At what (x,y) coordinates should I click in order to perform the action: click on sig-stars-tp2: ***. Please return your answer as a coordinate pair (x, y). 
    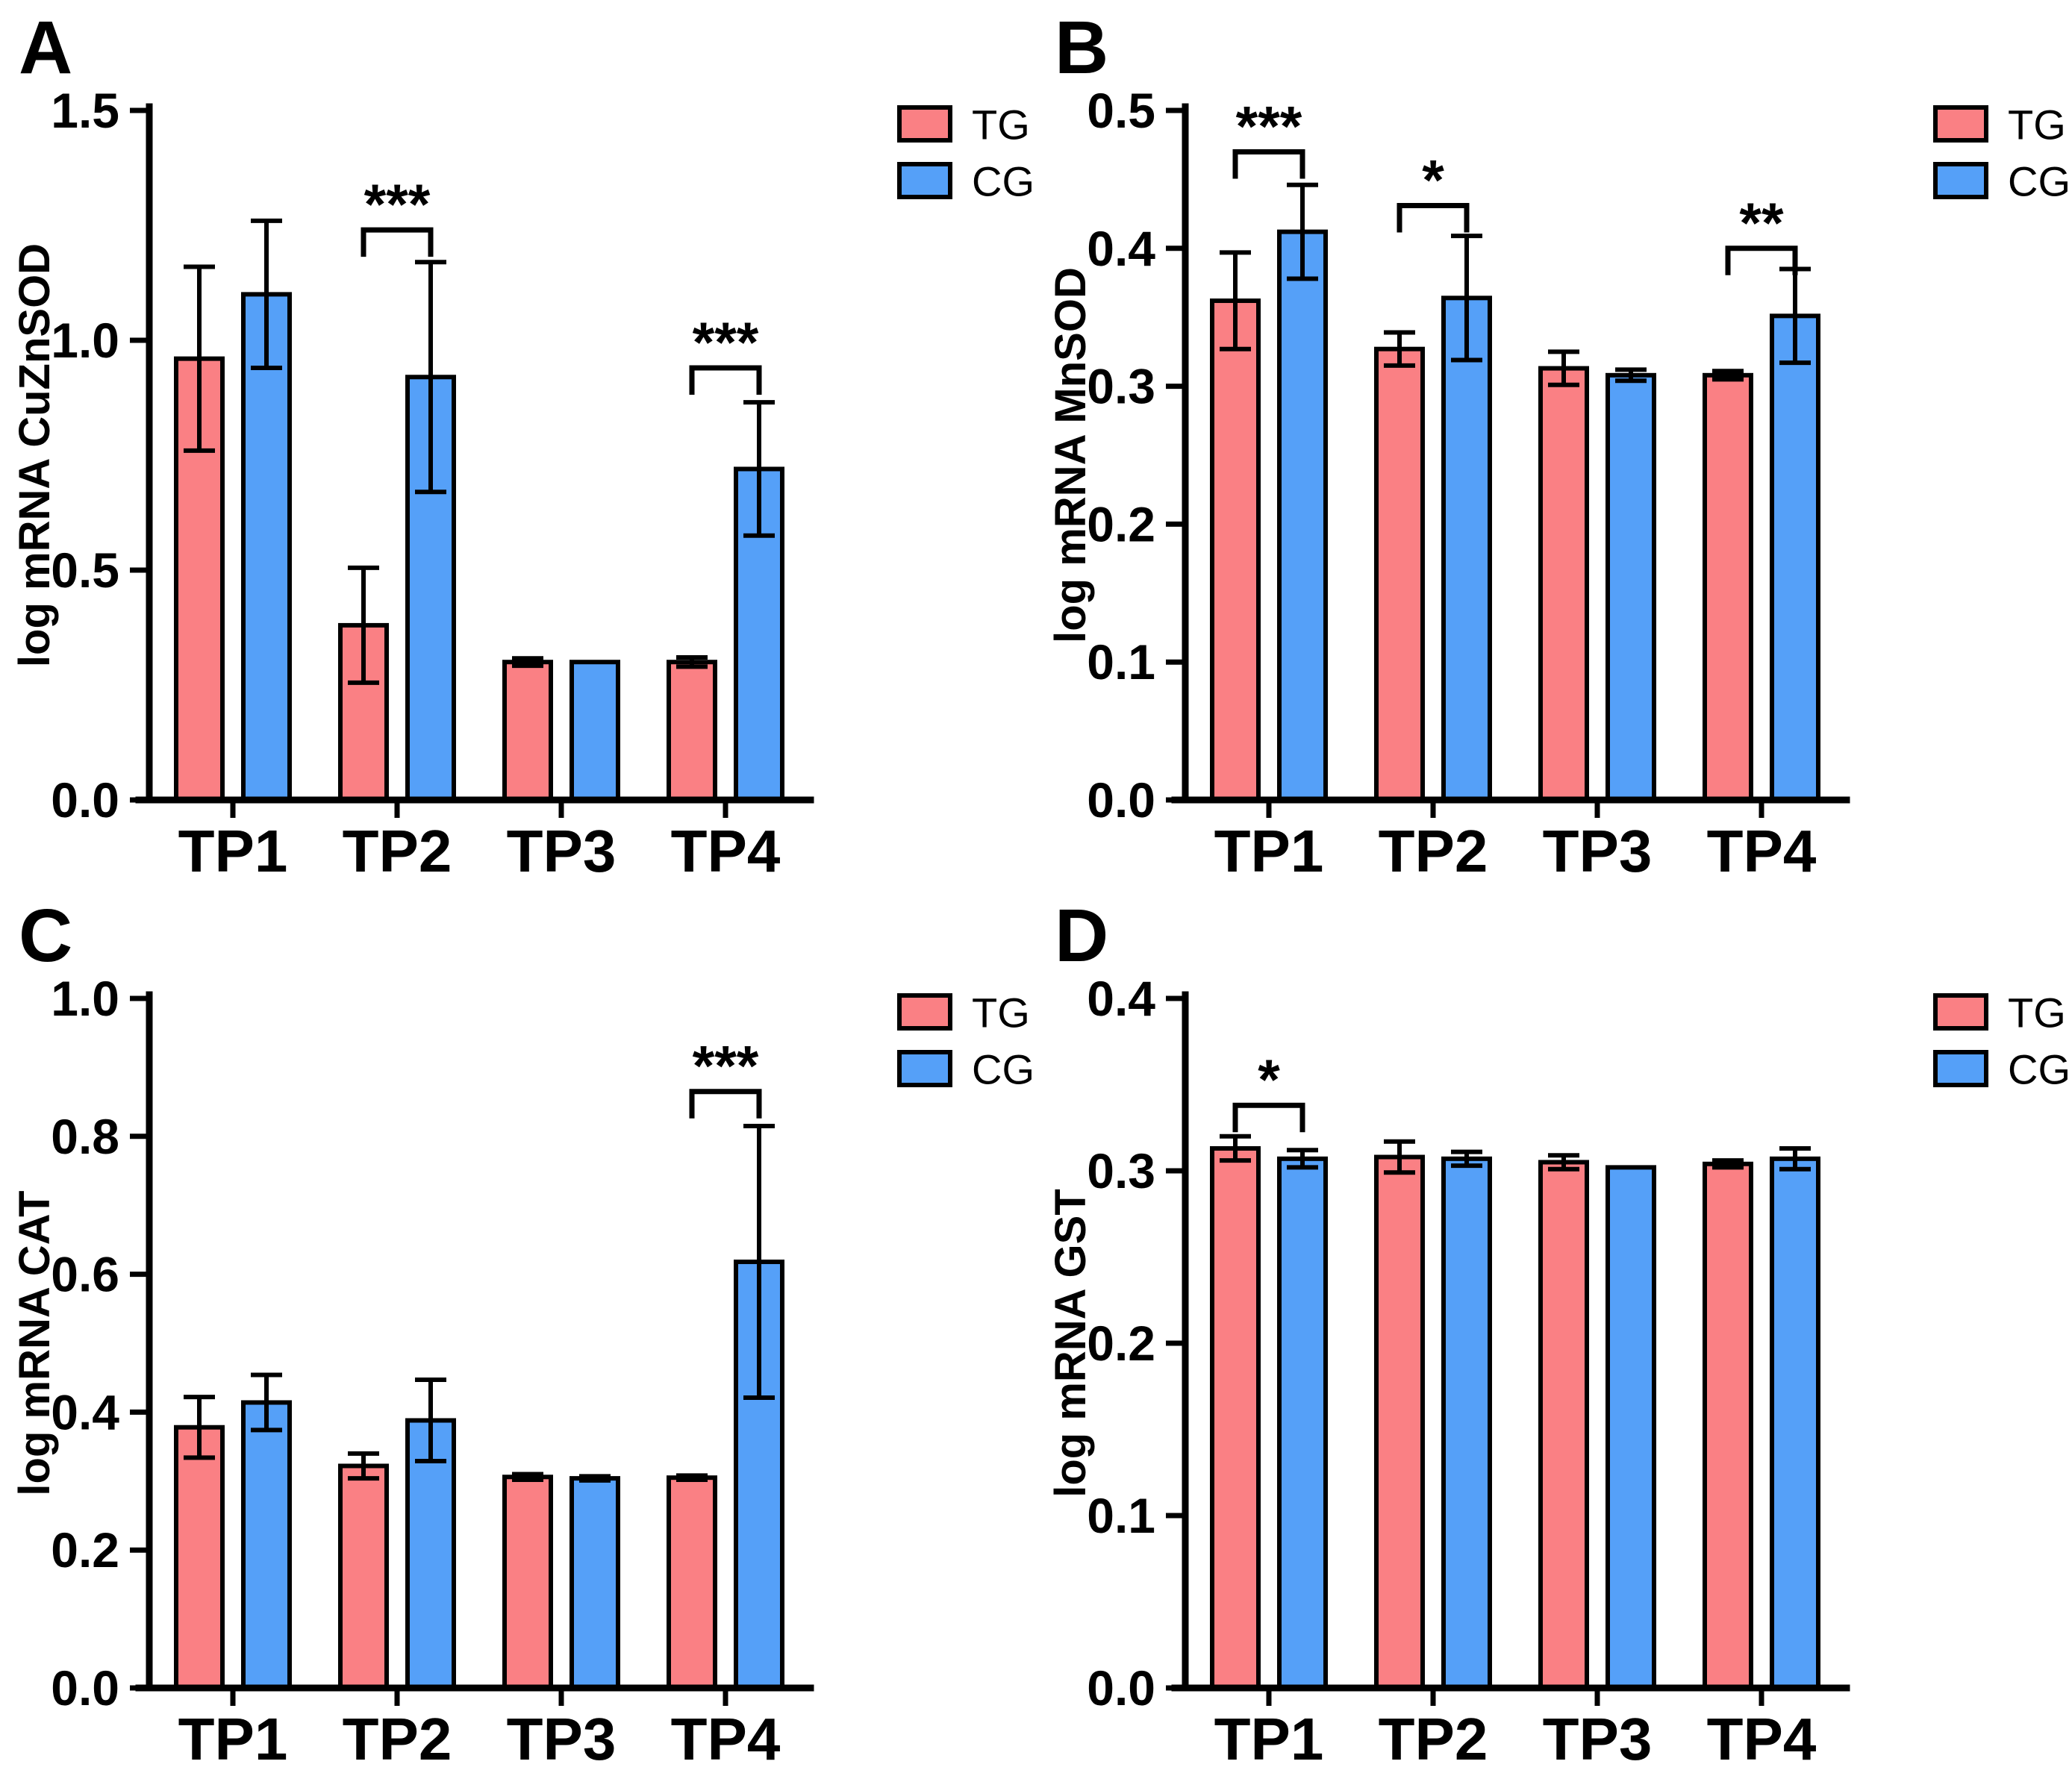
    Looking at the image, I should click on (397, 205).